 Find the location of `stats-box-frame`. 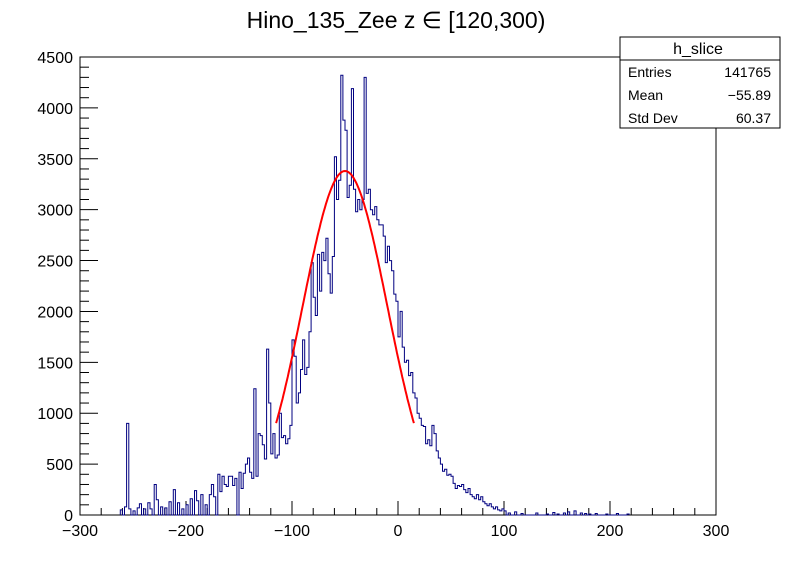

stats-box-frame is located at coordinates (700, 82).